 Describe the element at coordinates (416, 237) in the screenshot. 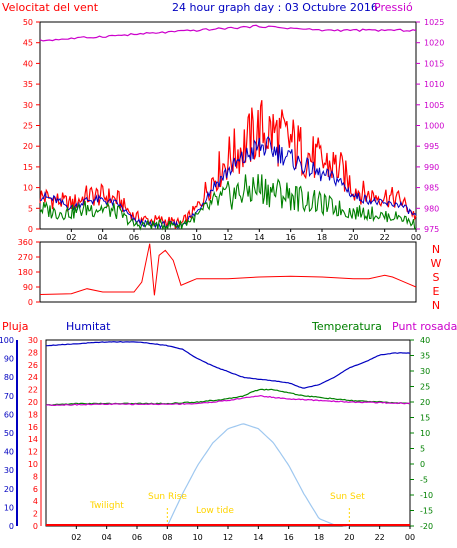

I see `wind-x-tick-label: 00` at that location.